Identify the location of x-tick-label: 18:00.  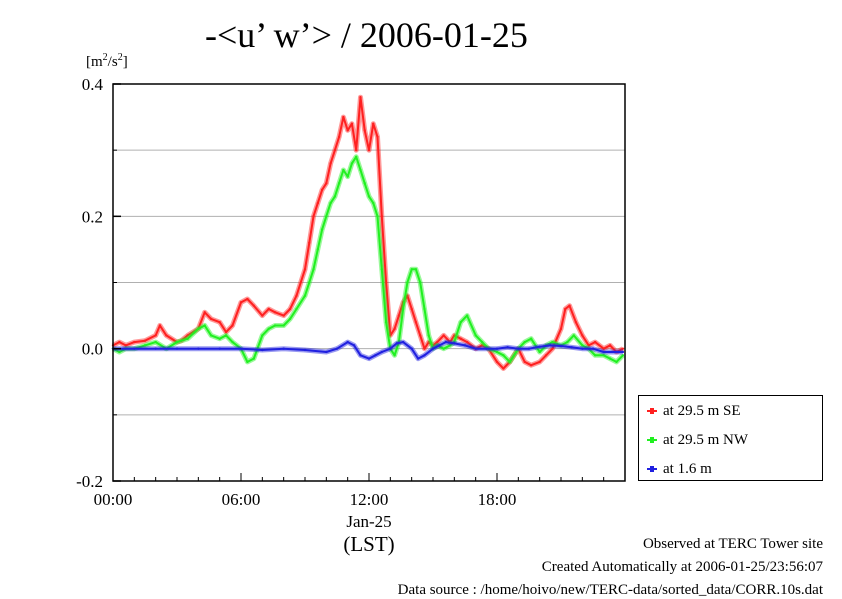
(497, 499).